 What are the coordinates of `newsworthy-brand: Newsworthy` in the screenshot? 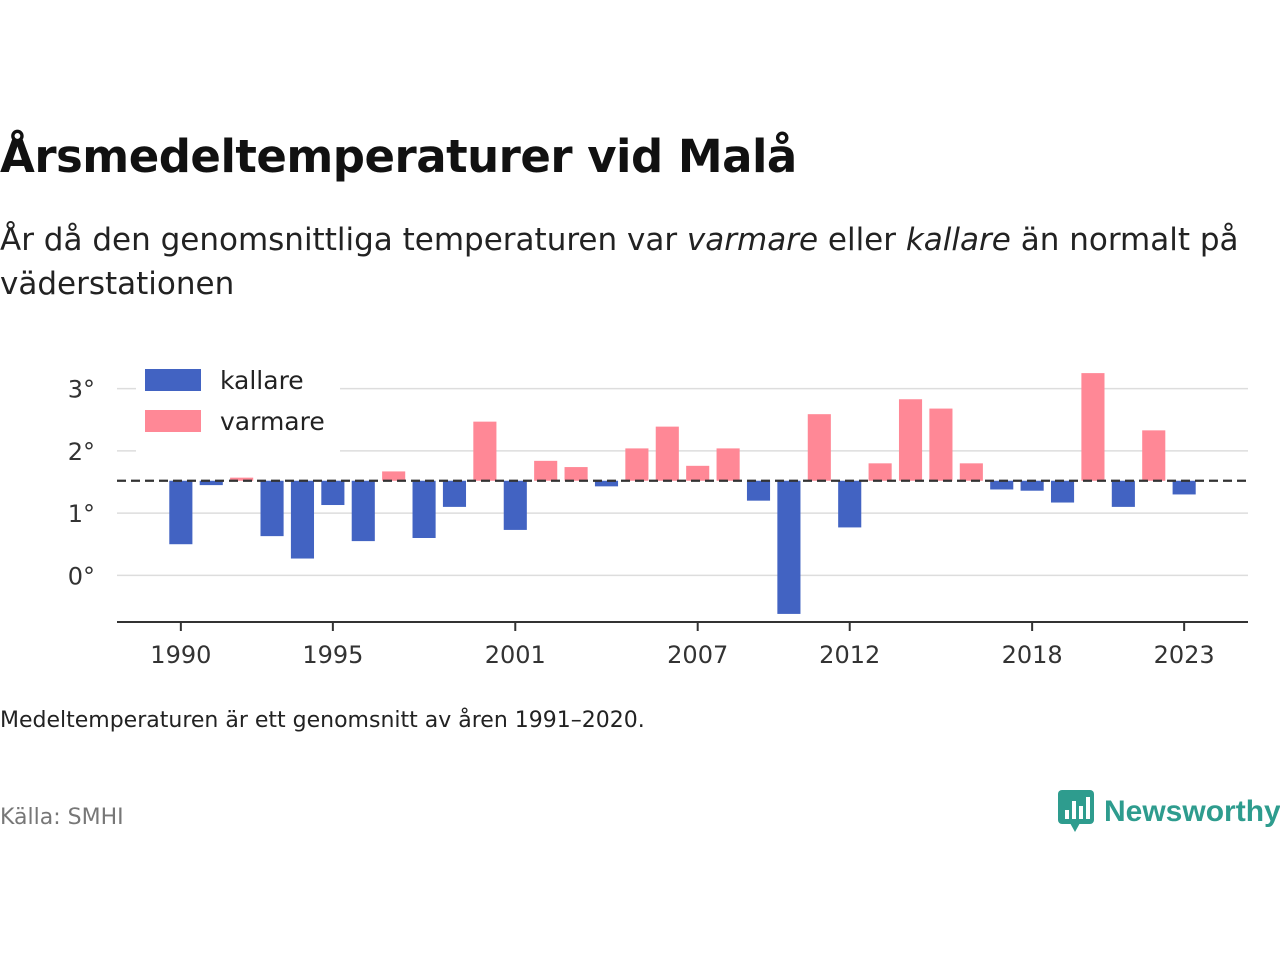 It's located at (1169, 812).